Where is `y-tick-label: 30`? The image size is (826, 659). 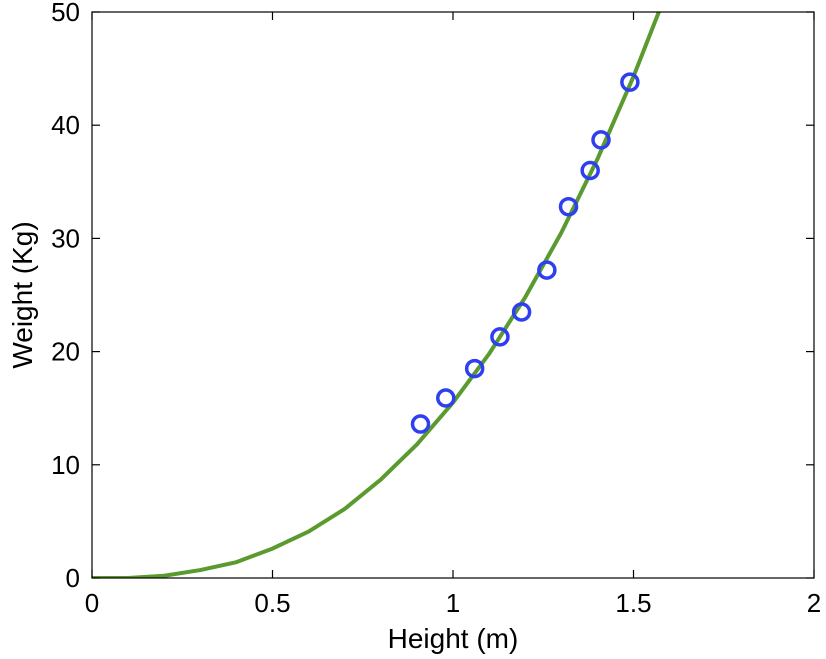 y-tick-label: 30 is located at coordinates (65, 238).